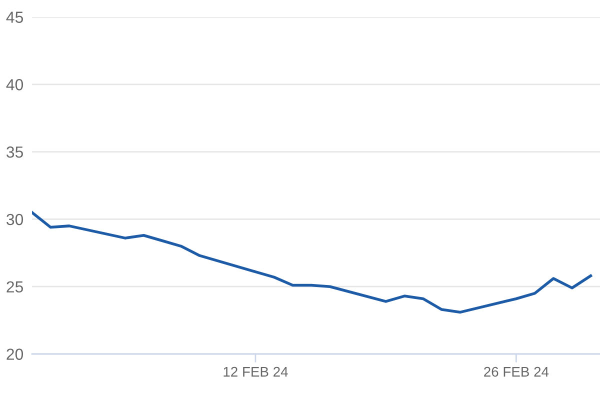  I want to click on x-tick-label: 26 FEB 24, so click(516, 371).